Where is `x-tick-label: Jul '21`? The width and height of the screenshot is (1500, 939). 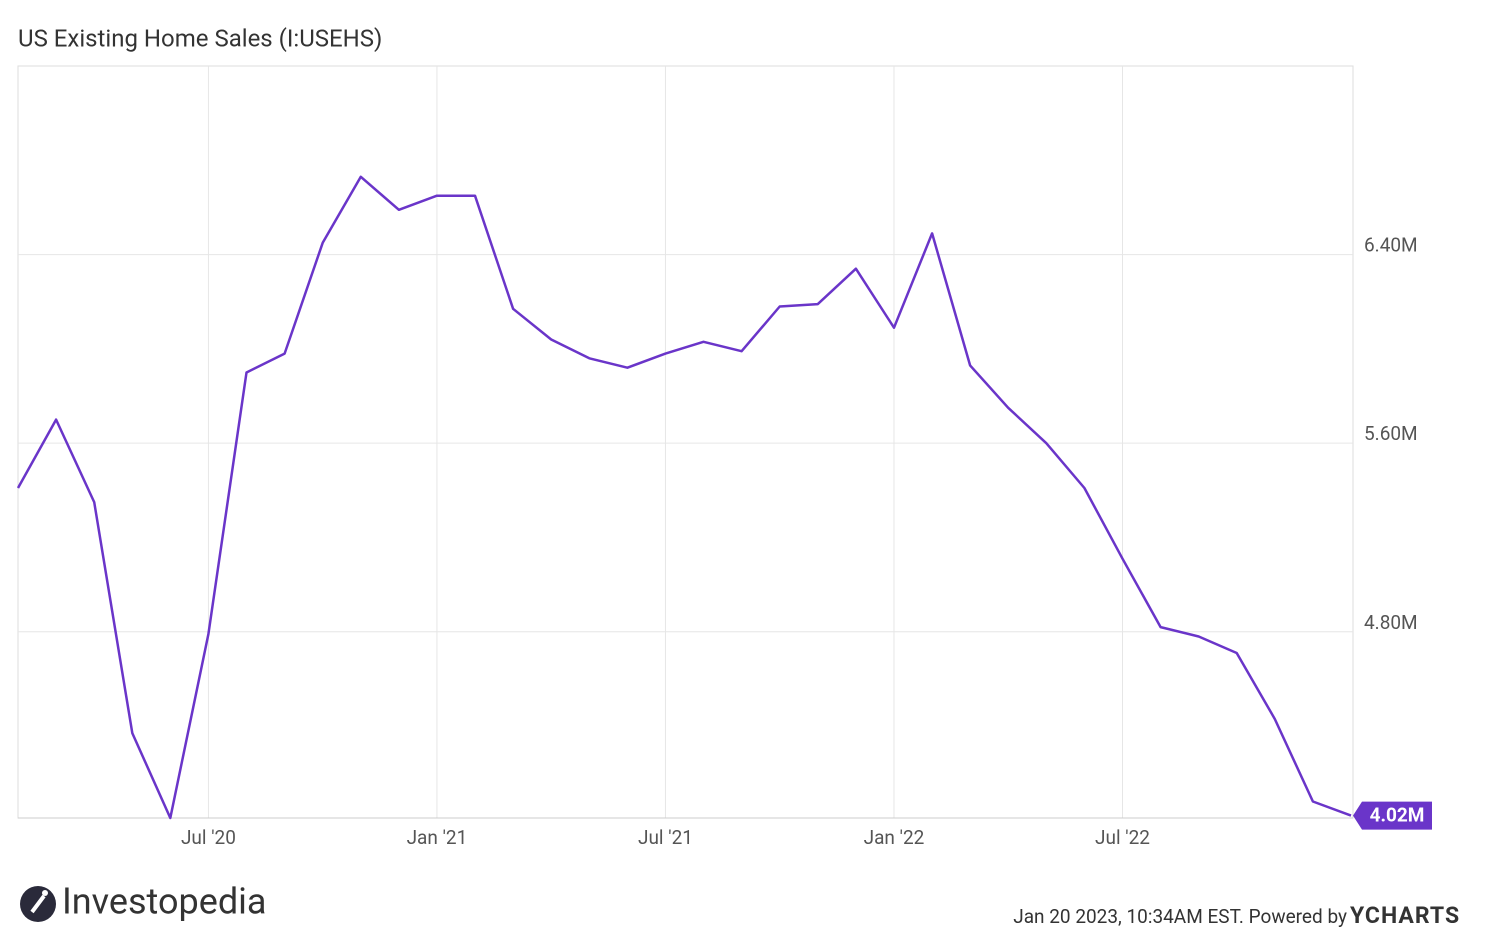
x-tick-label: Jul '21 is located at coordinates (665, 837).